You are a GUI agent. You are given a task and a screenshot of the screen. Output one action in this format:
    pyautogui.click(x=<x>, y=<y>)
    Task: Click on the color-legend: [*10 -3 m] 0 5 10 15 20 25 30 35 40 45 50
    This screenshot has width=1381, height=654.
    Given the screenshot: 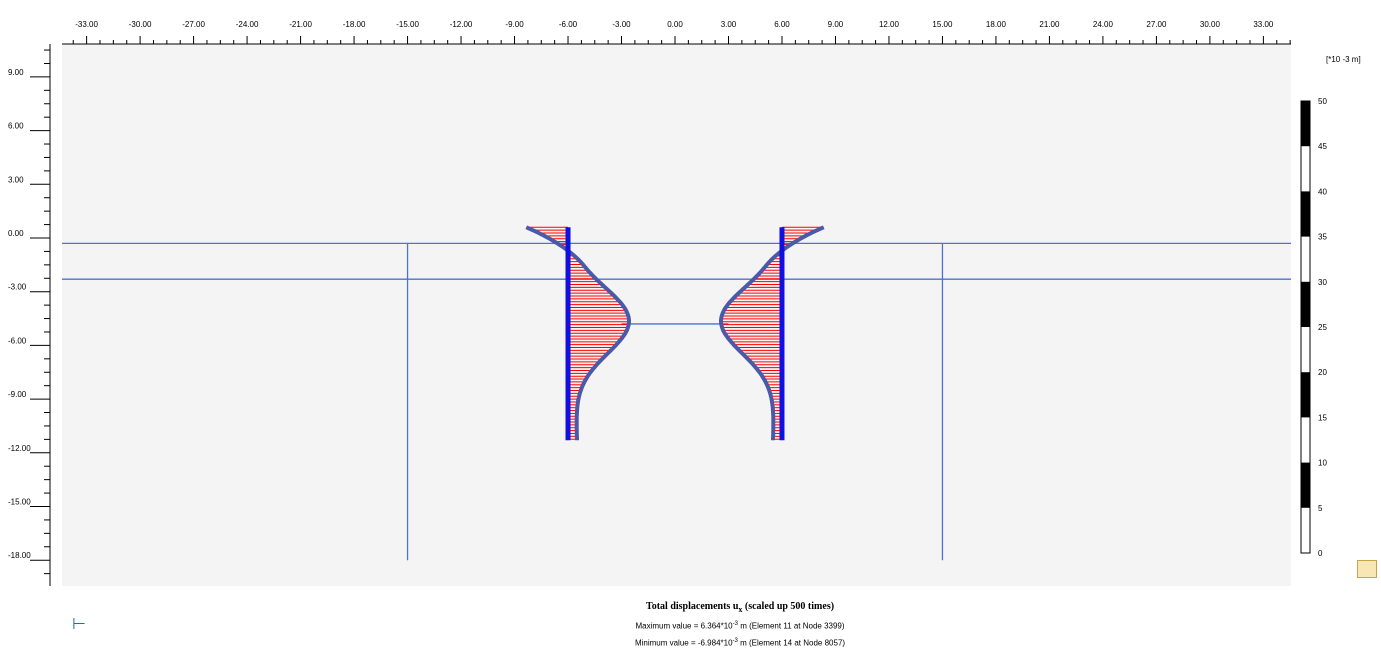 What is the action you would take?
    pyautogui.click(x=1330, y=306)
    